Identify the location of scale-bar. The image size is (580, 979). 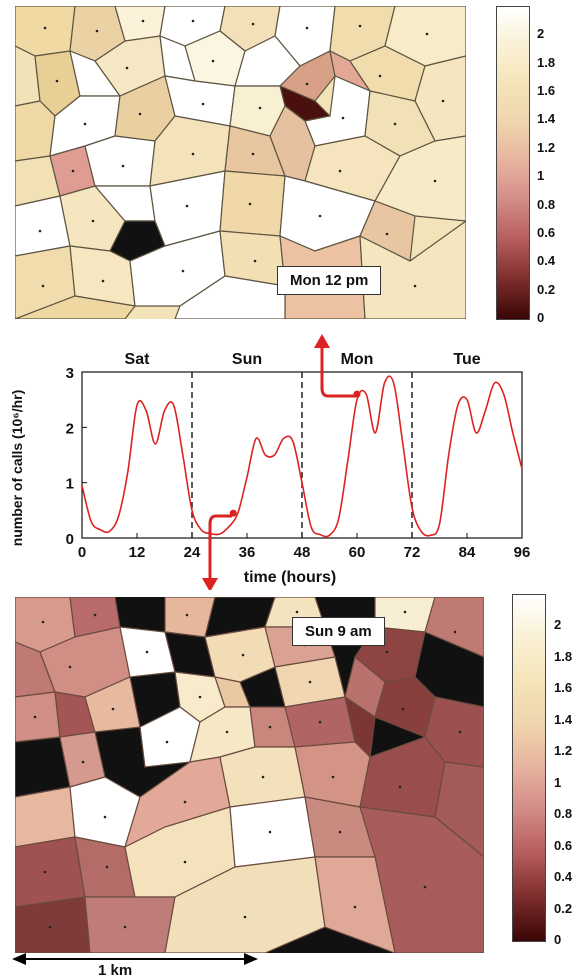
(135, 959).